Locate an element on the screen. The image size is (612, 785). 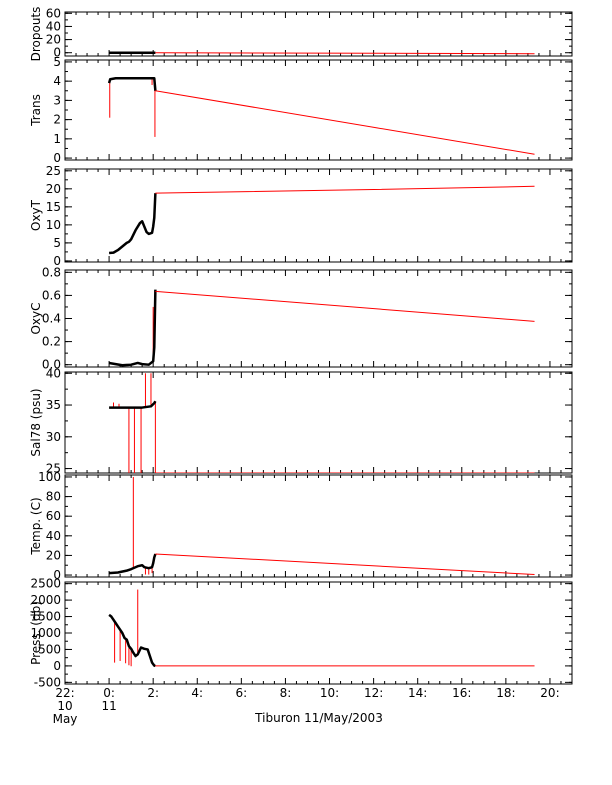
x-tick-label: 0: is located at coordinates (109, 693).